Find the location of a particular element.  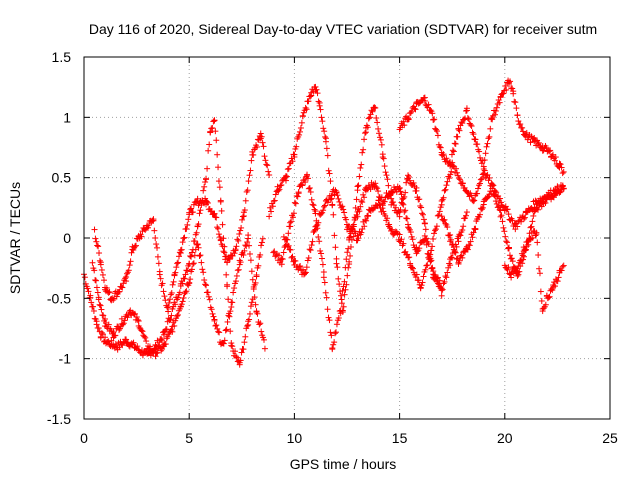

y-tick-label: 1.5 is located at coordinates (62, 57).